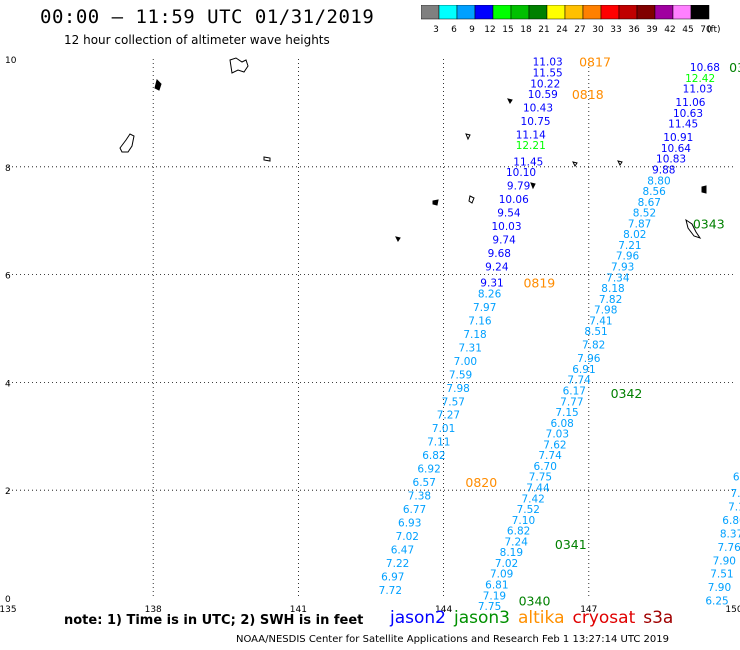 This screenshot has height=650, width=740. I want to click on wave-height-value: 7.03, so click(557, 435).